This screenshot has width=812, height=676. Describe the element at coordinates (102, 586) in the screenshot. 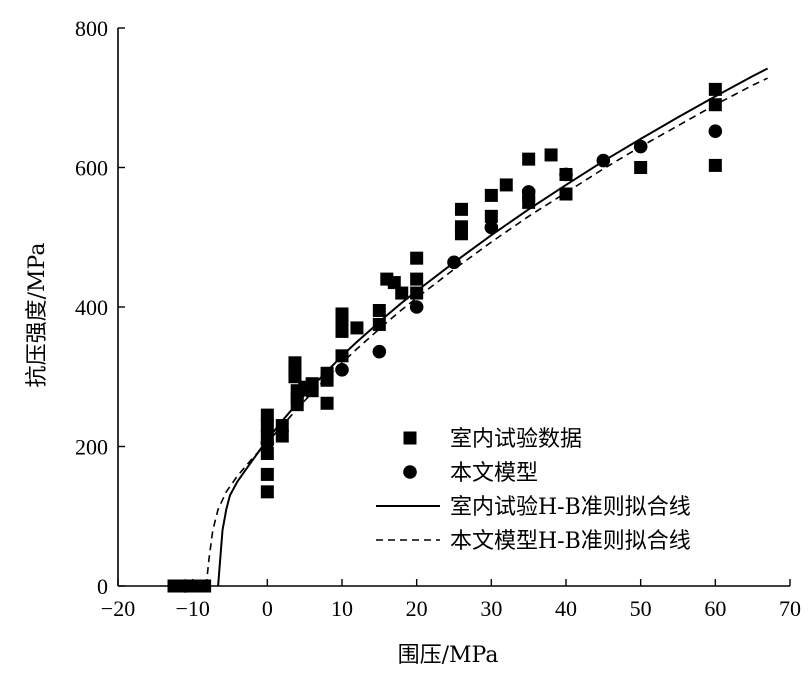

I see `y-tick-label: 0` at that location.